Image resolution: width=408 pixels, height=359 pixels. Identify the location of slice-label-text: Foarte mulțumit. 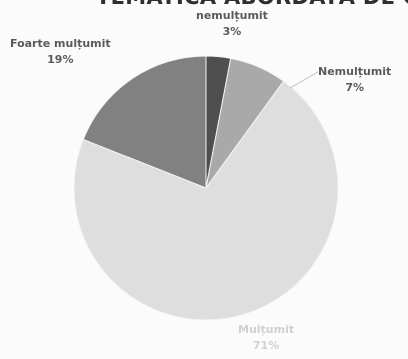
(60, 43).